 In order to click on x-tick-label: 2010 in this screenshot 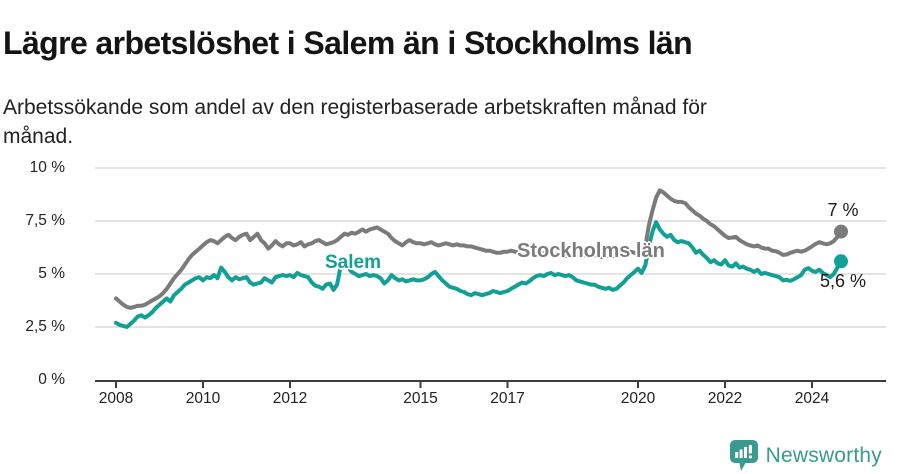, I will do `click(203, 398)`.